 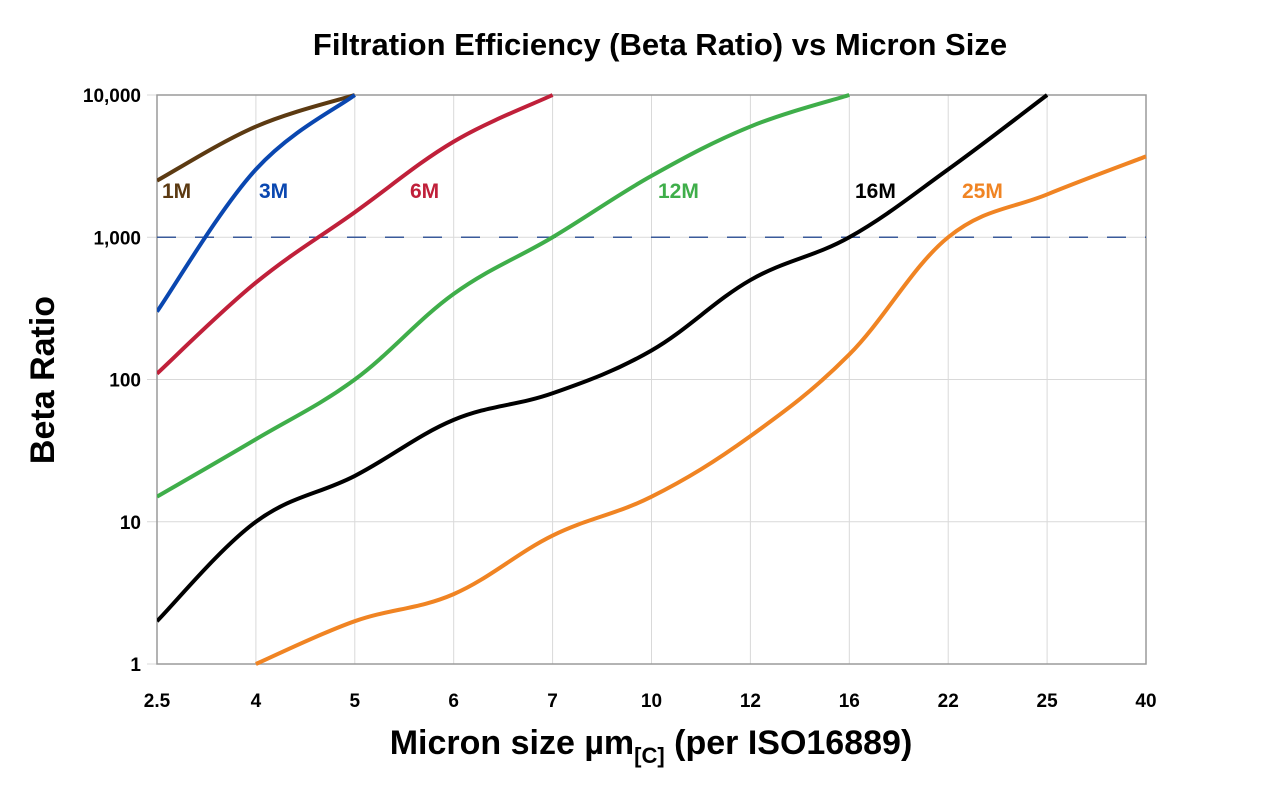 I want to click on x-axis-label-suffix: (per ISO16889), so click(x=789, y=743).